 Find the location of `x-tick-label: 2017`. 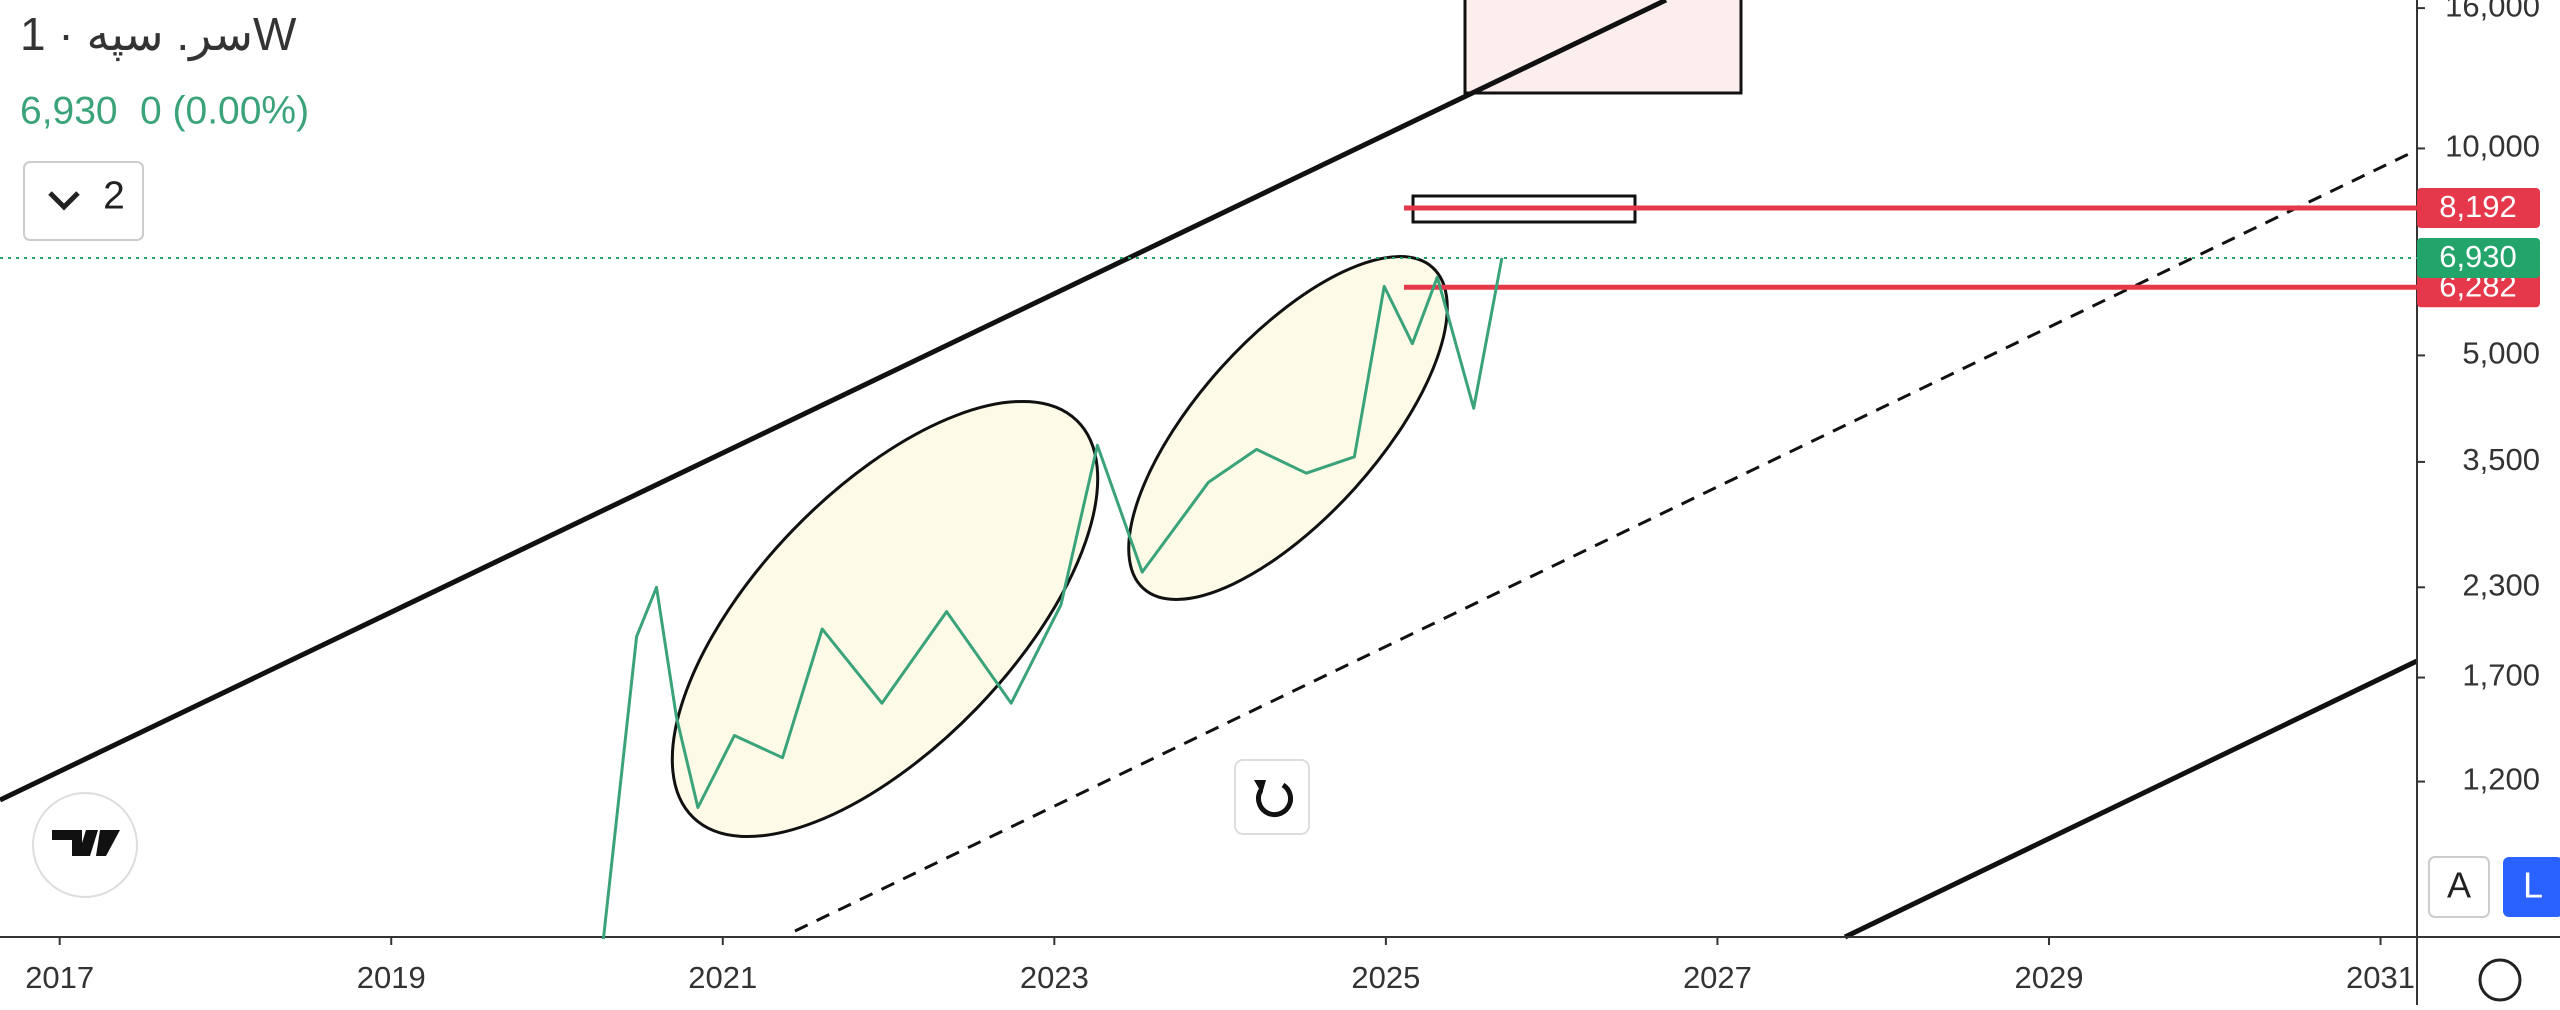

x-tick-label: 2017 is located at coordinates (59, 977).